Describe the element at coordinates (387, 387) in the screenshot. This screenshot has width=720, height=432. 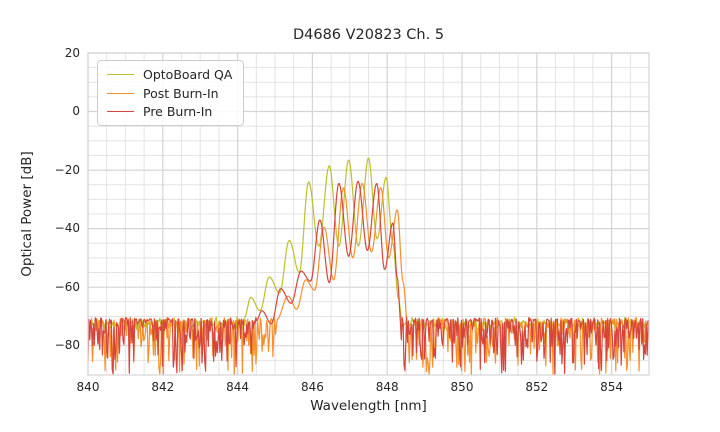
I see `x-tick-label: 848` at that location.